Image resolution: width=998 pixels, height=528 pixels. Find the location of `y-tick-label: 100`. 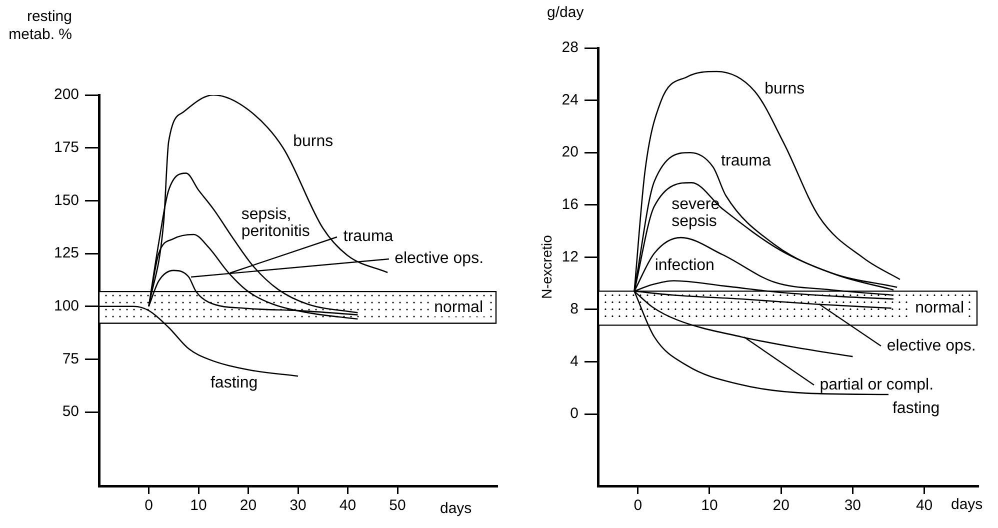

y-tick-label: 100 is located at coordinates (67, 305).